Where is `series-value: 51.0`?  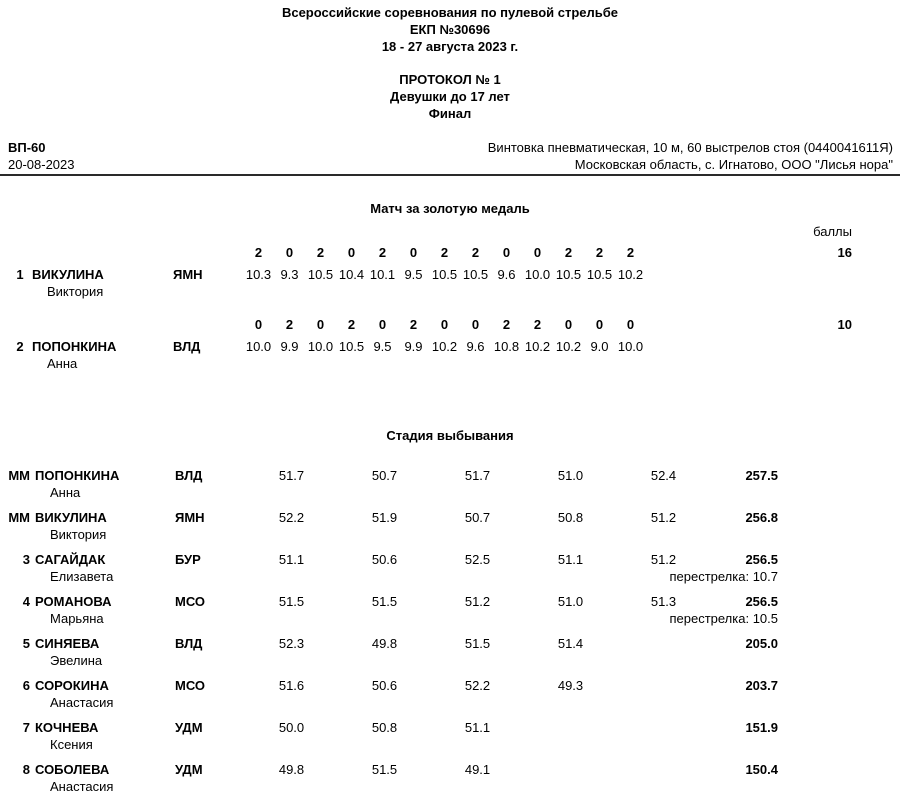
series-value: 51.0 is located at coordinates (570, 601).